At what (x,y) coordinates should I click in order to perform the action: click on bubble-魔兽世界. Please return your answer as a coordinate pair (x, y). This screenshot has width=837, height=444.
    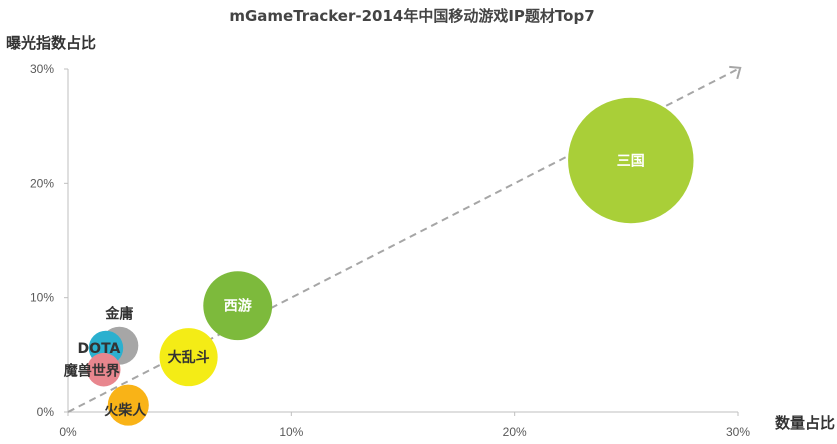
    Looking at the image, I should click on (103, 369).